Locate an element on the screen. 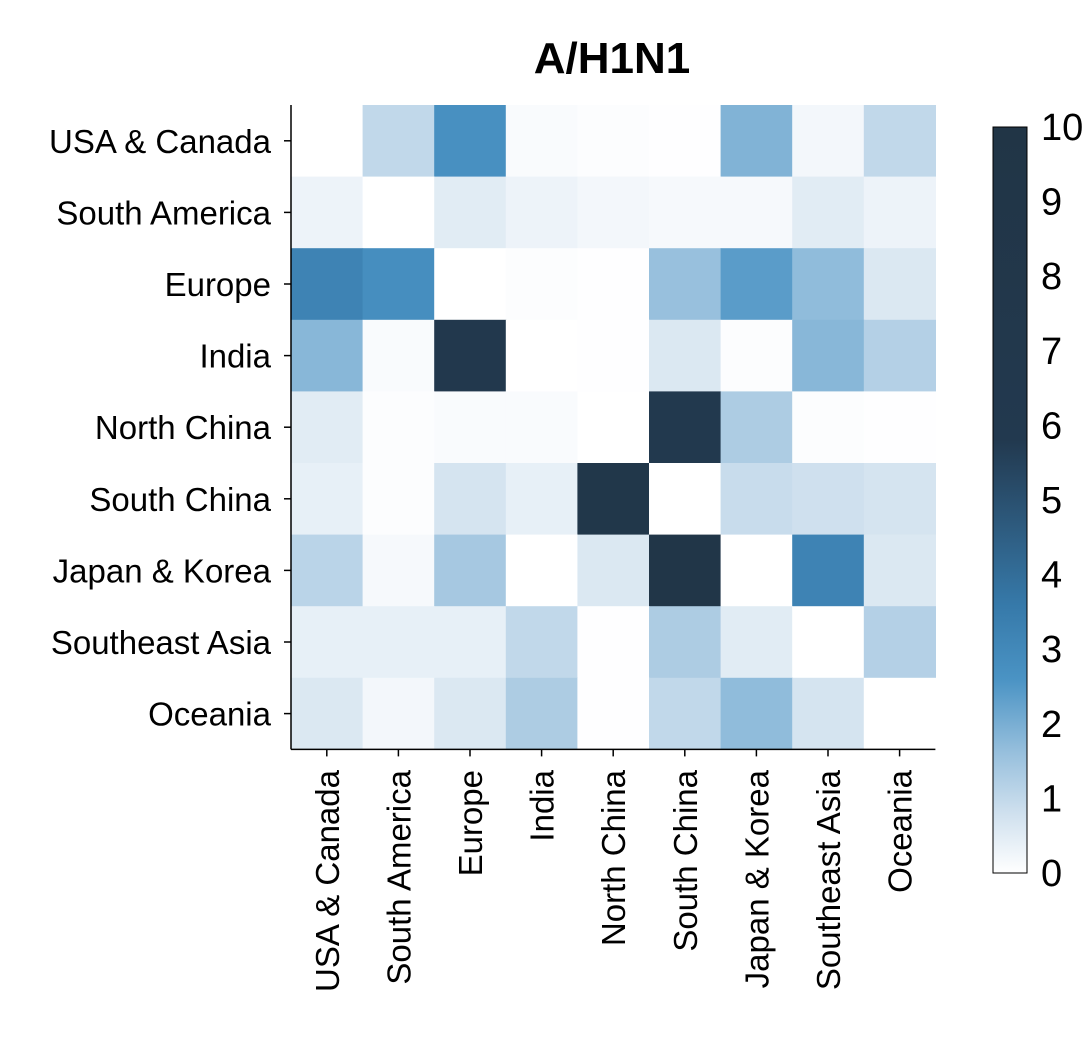 This screenshot has width=1088, height=1046. row-label: South China is located at coordinates (180, 499).